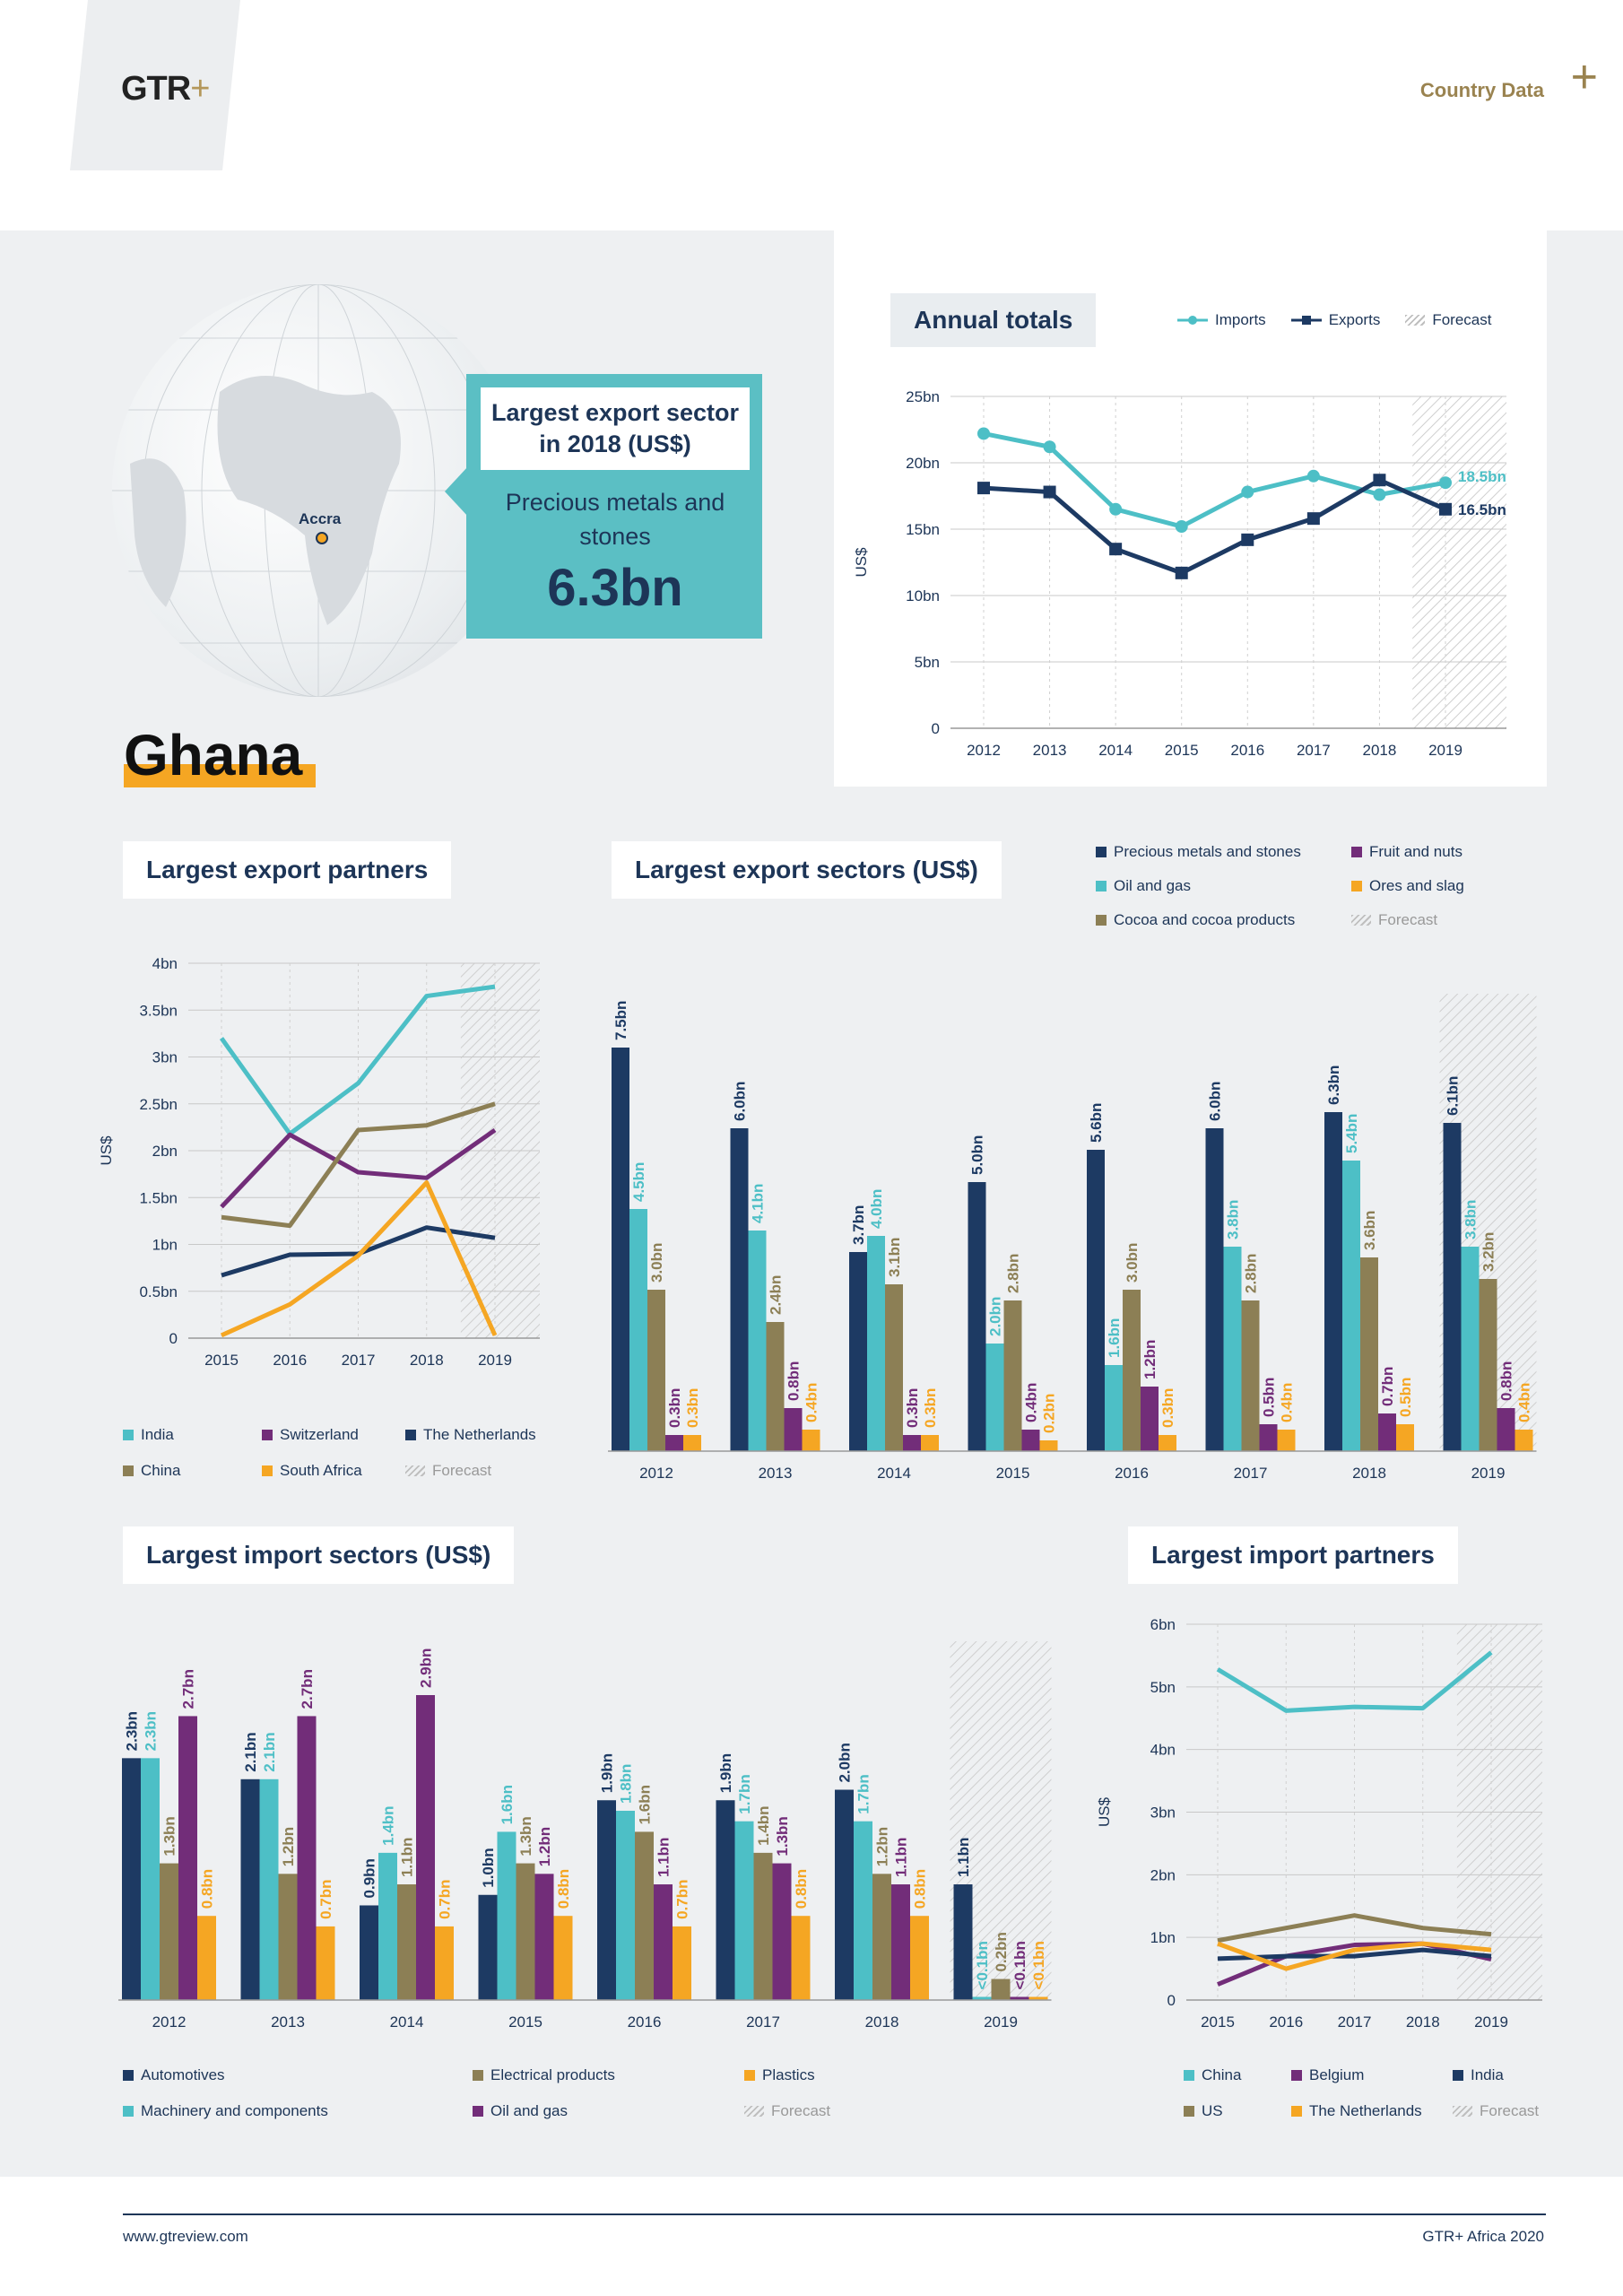 The width and height of the screenshot is (1623, 2296). I want to click on legend-label: India, so click(1487, 2074).